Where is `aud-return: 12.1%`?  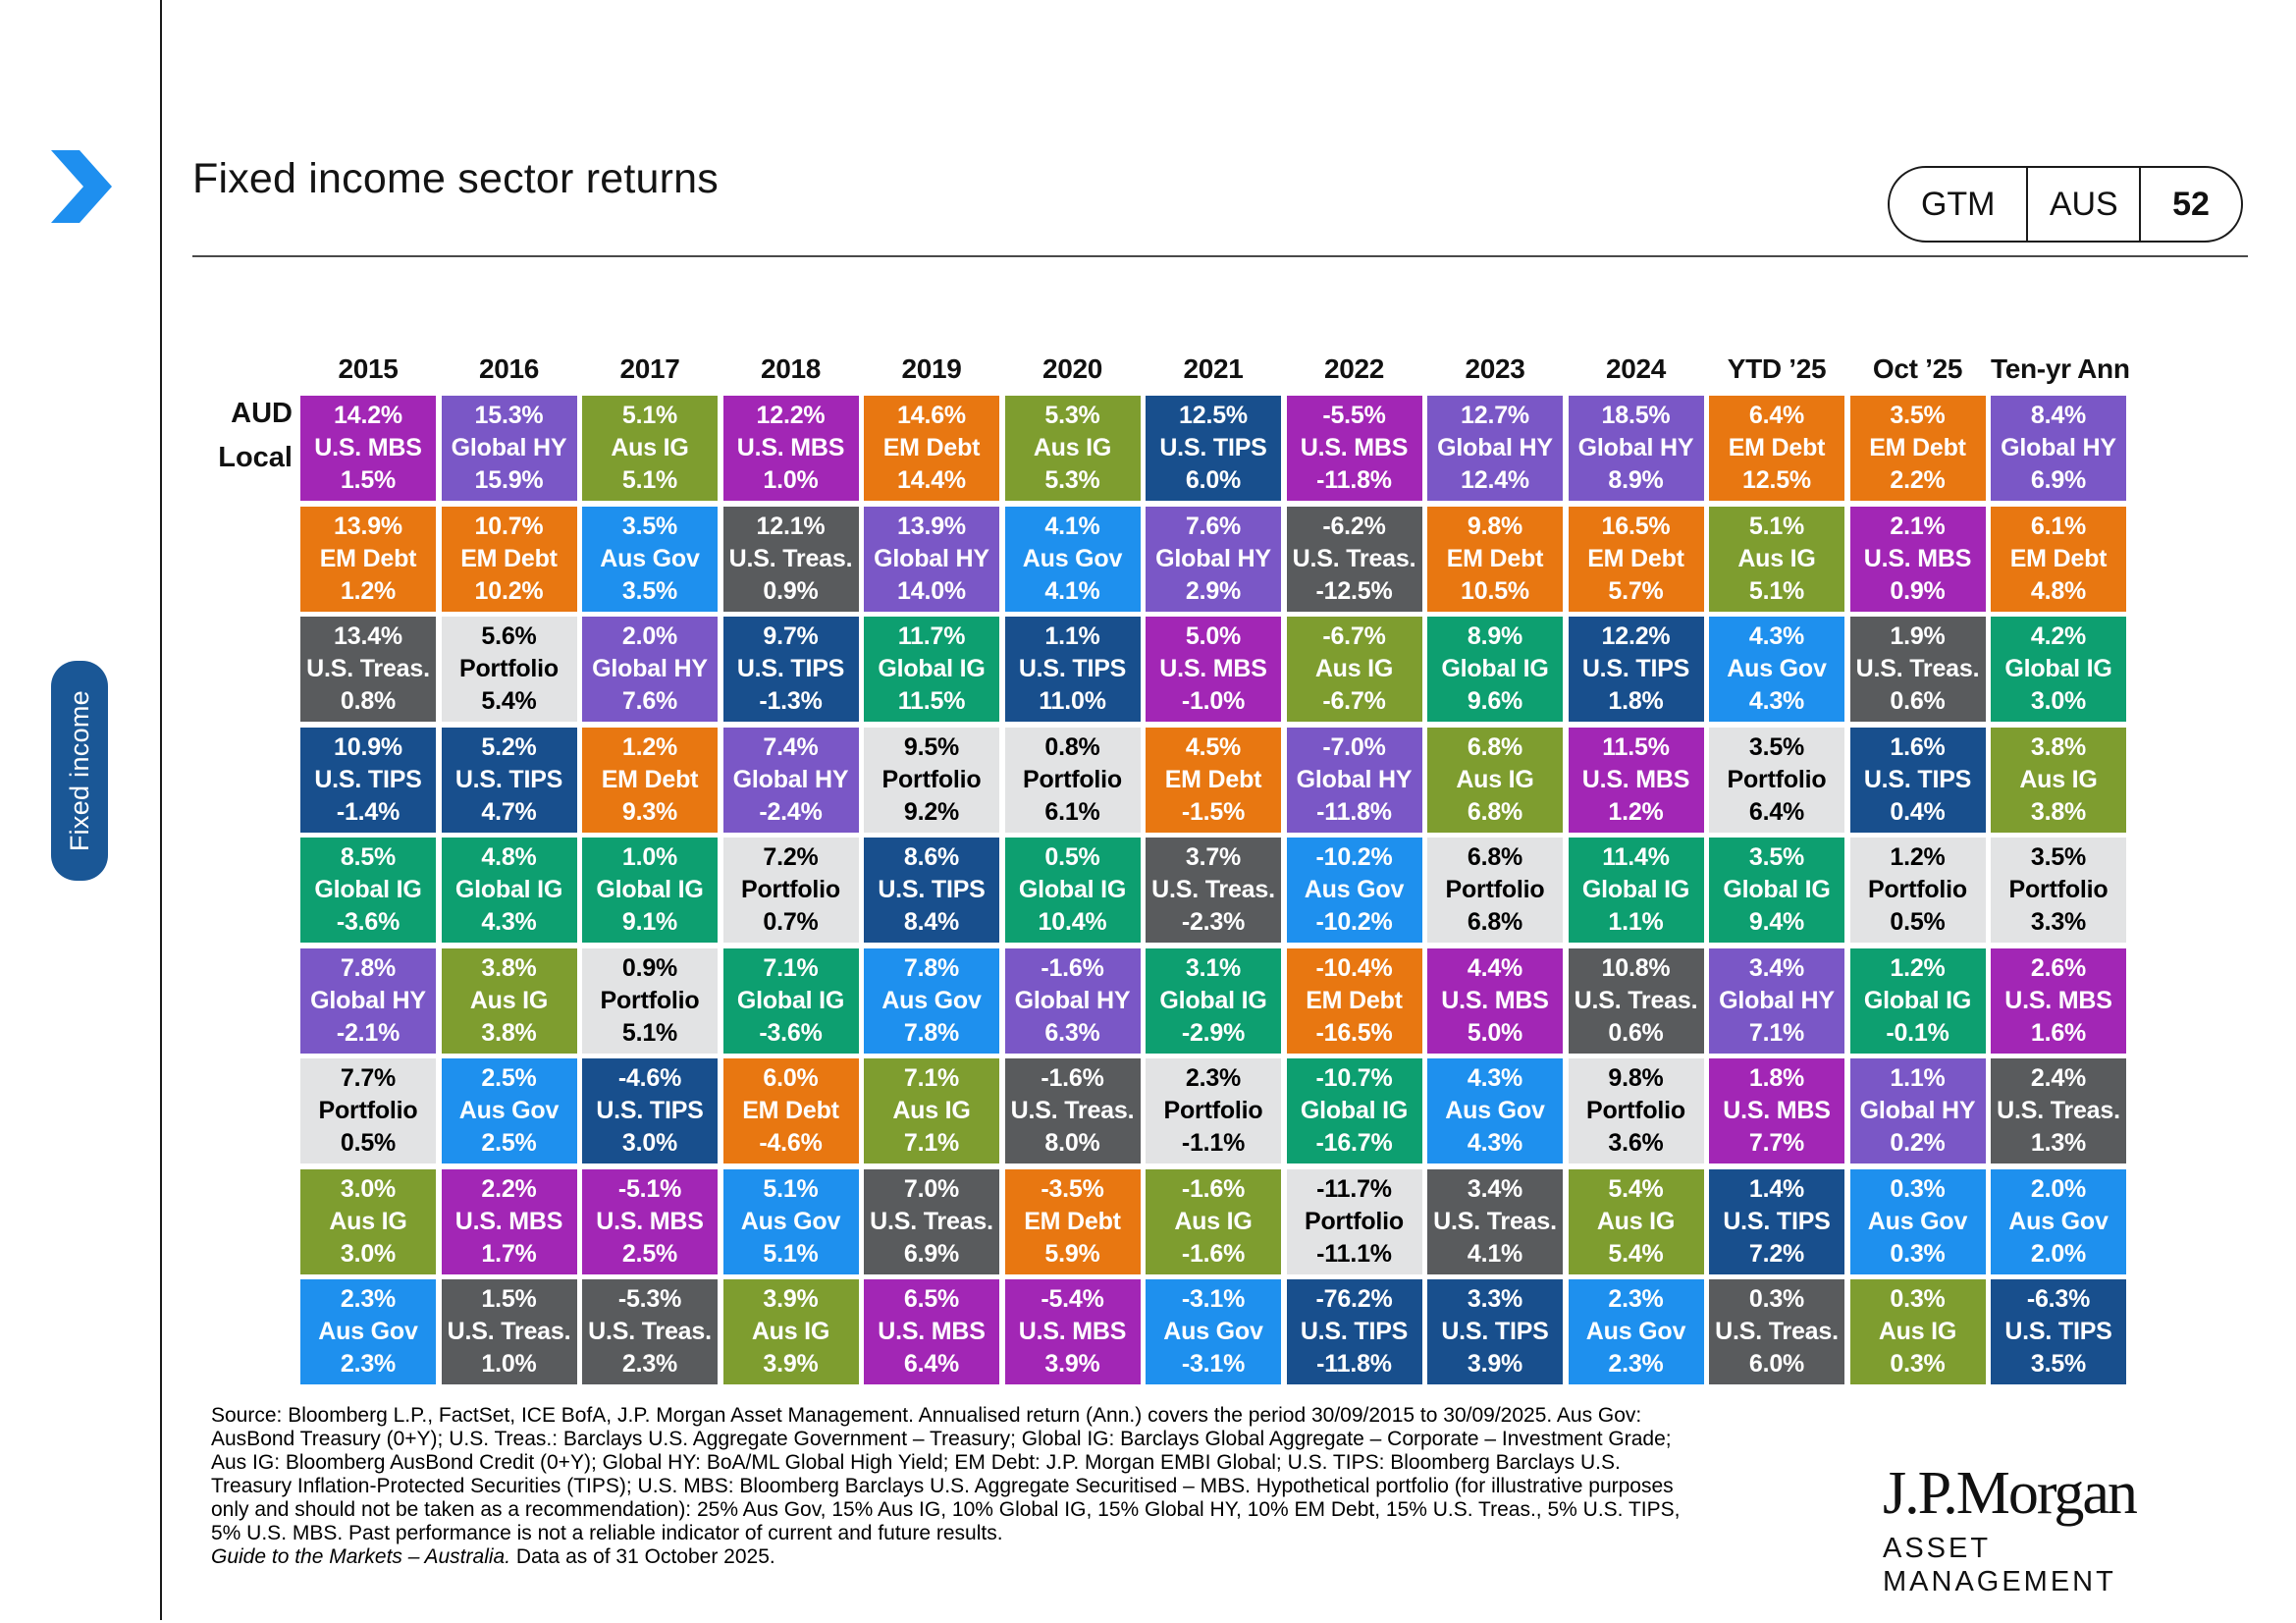 aud-return: 12.1% is located at coordinates (791, 526).